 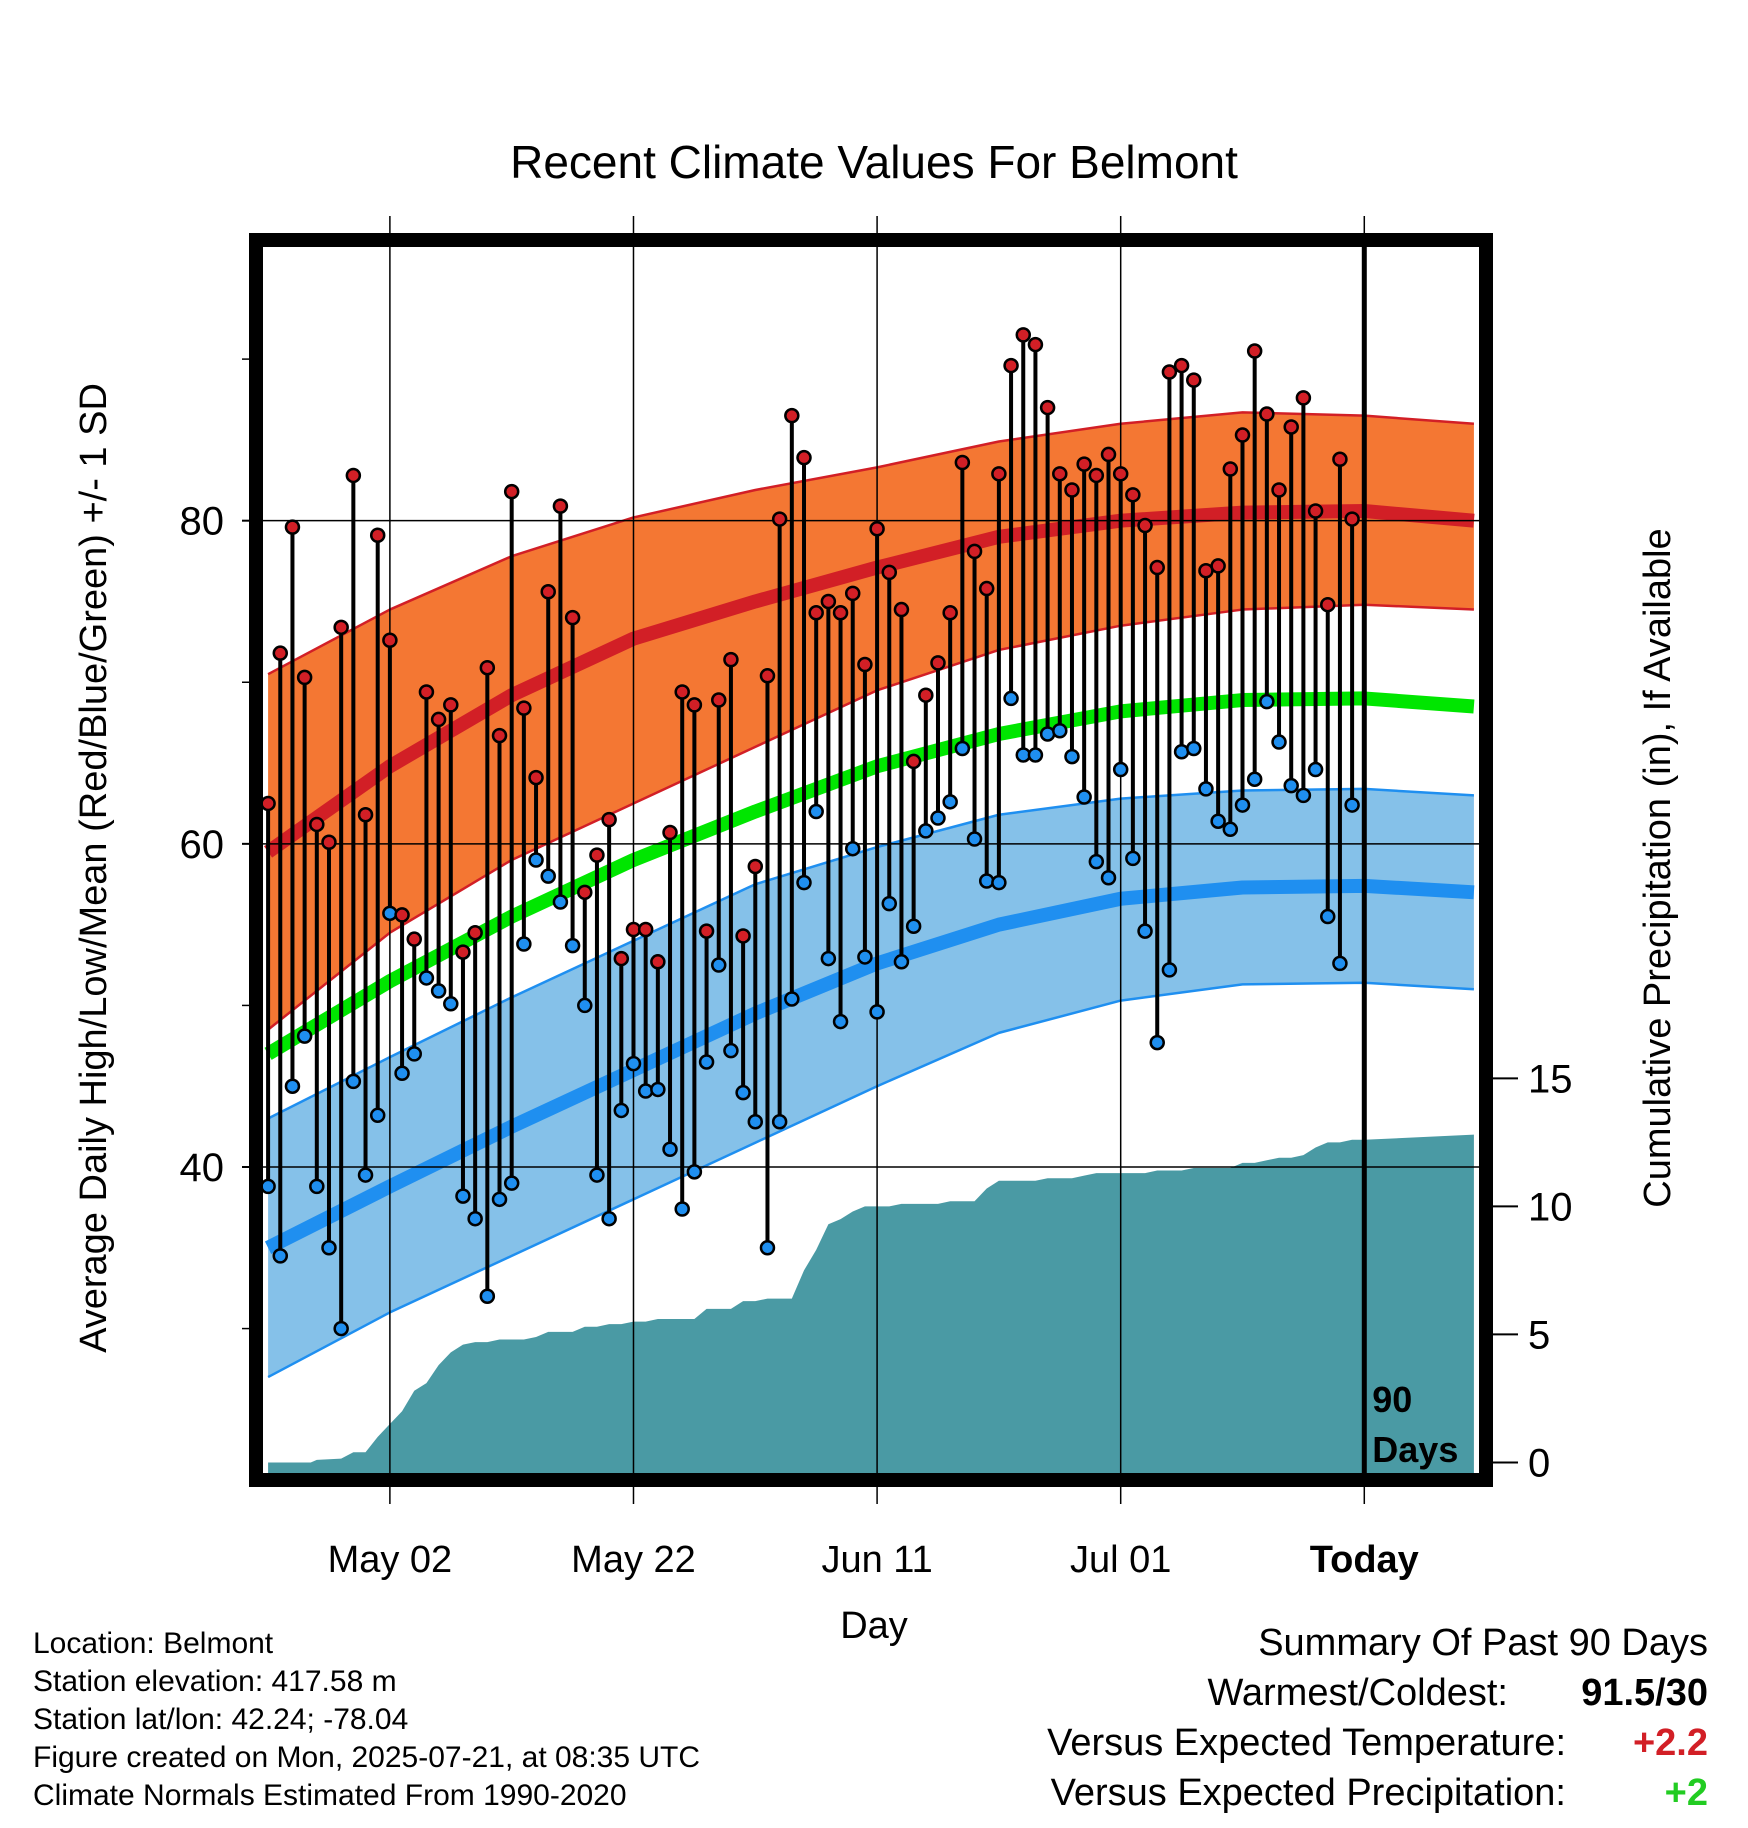 I want to click on y-tick-label: 40, so click(x=202, y=1168).